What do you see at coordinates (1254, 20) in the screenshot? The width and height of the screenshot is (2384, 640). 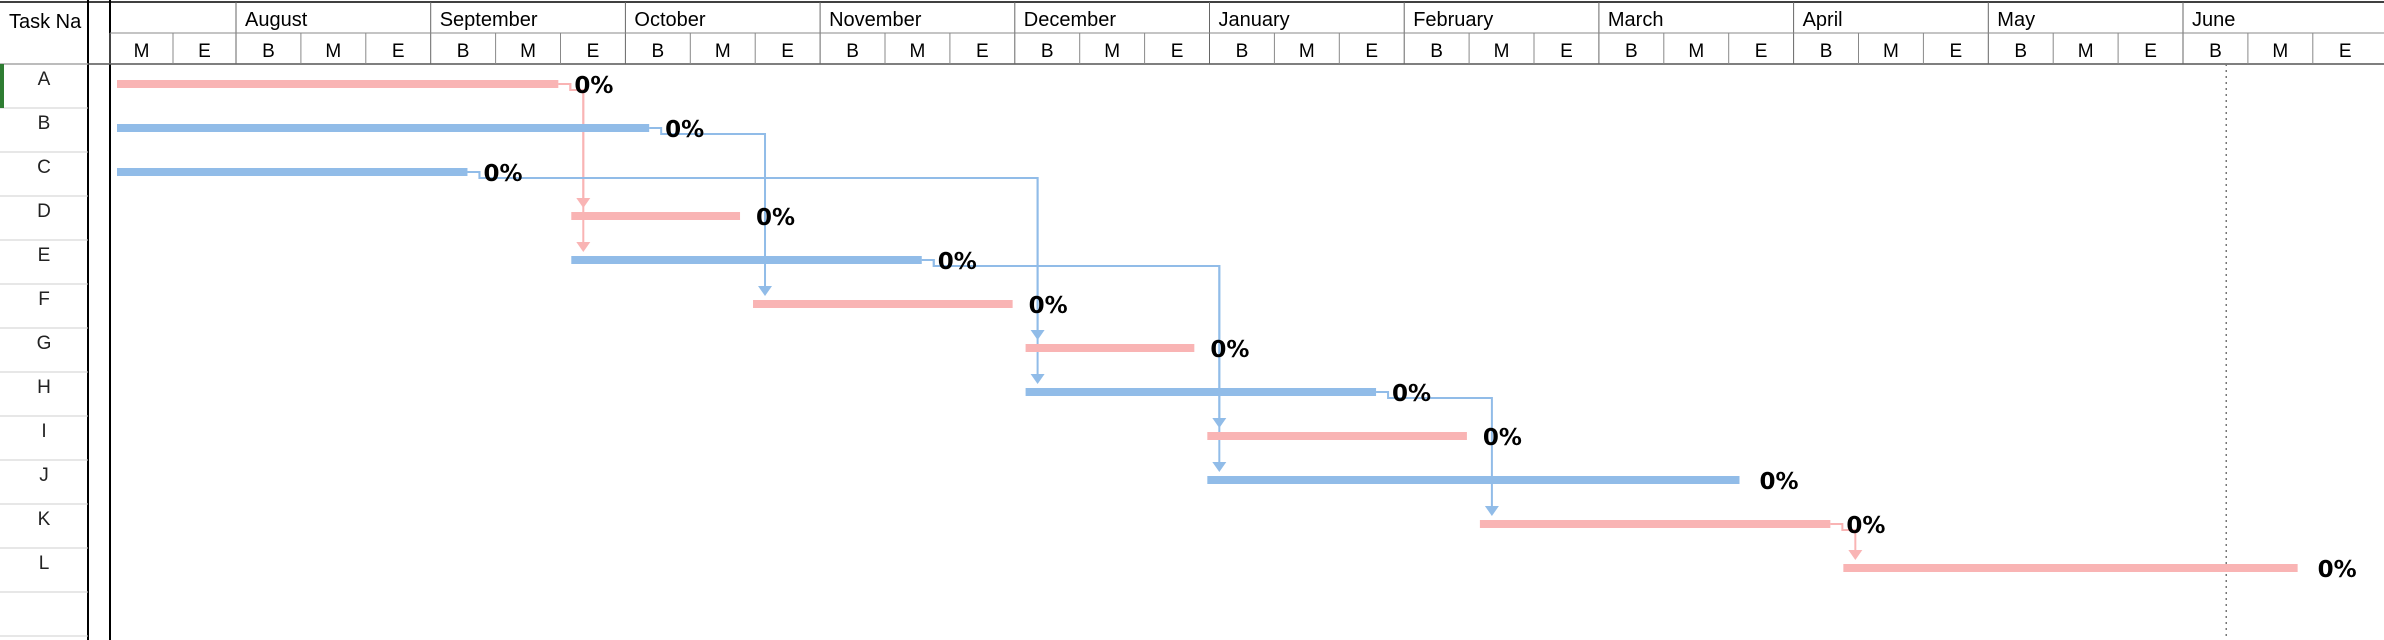 I see `month-label: January` at bounding box center [1254, 20].